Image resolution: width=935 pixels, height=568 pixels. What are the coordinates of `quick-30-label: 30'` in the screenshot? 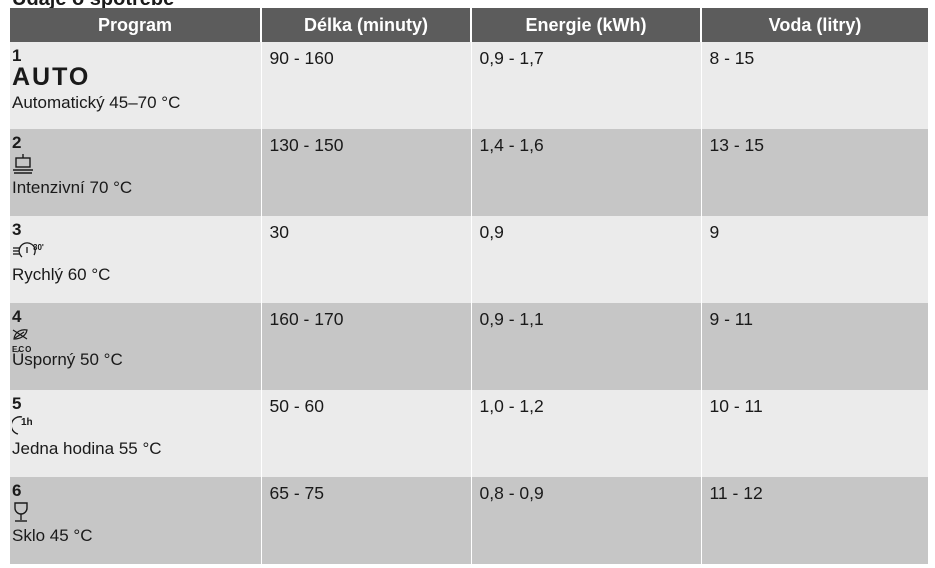 It's located at (38, 247).